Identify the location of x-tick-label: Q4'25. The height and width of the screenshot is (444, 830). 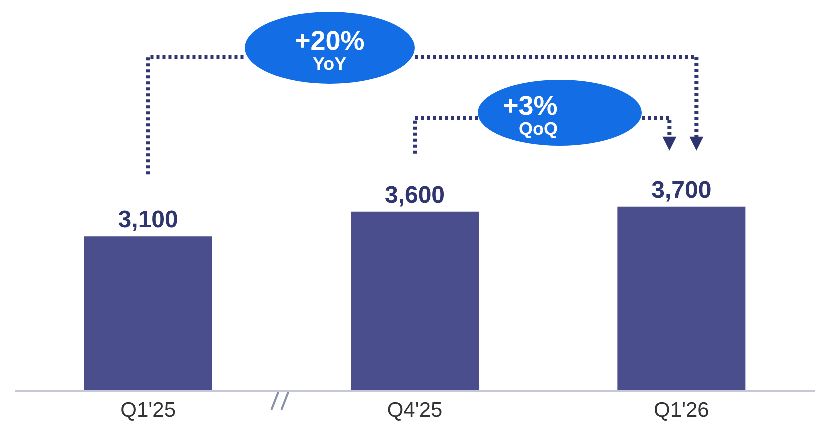
(415, 410).